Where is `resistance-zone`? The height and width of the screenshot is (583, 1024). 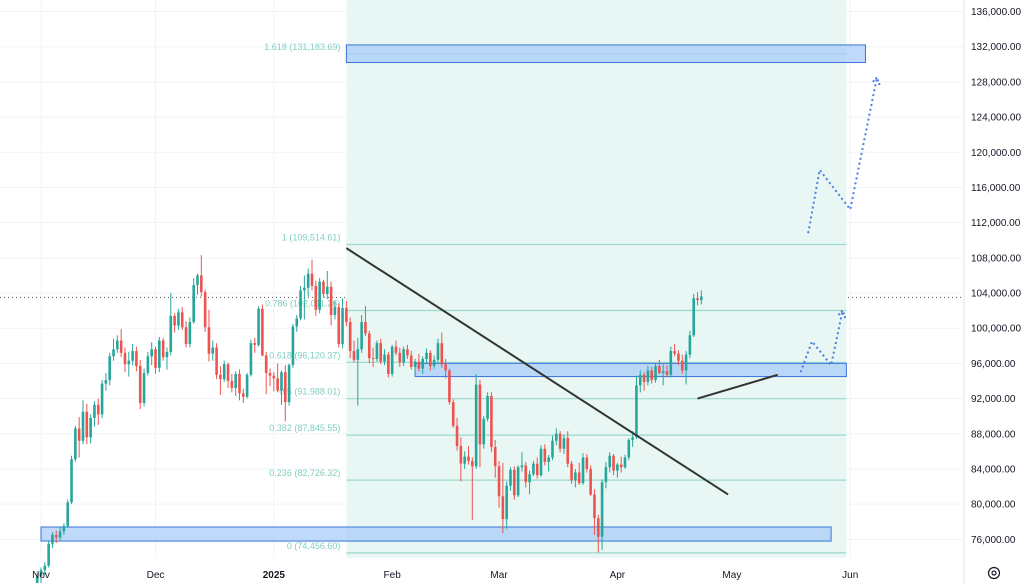
resistance-zone is located at coordinates (630, 370).